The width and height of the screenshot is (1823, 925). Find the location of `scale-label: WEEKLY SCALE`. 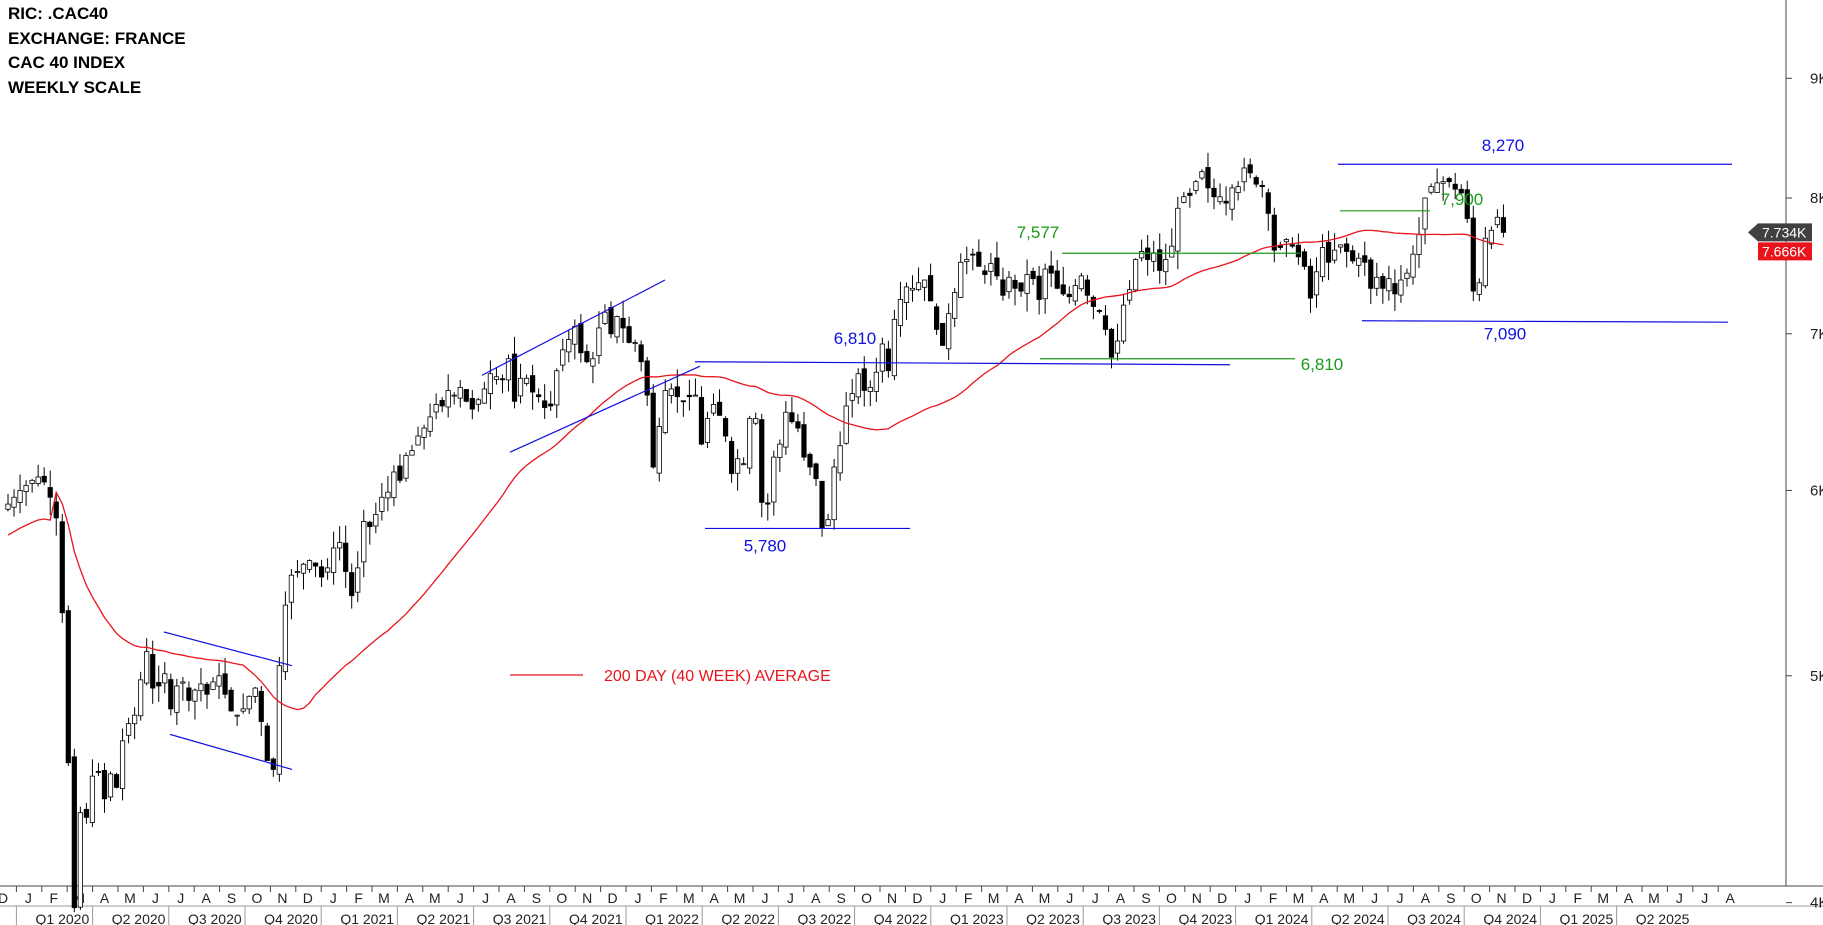

scale-label: WEEKLY SCALE is located at coordinates (75, 87).